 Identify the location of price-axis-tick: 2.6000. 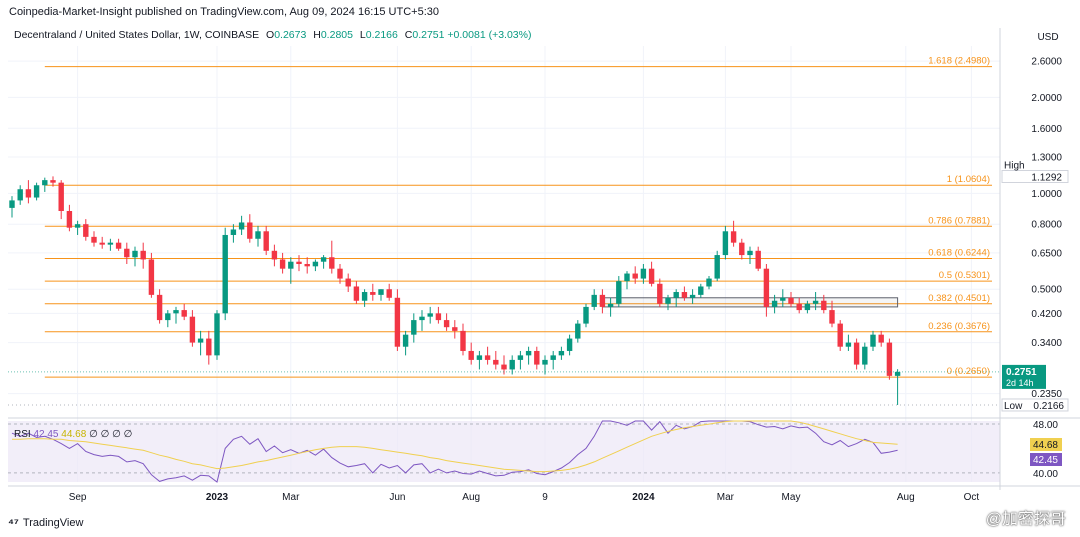
(1046, 62).